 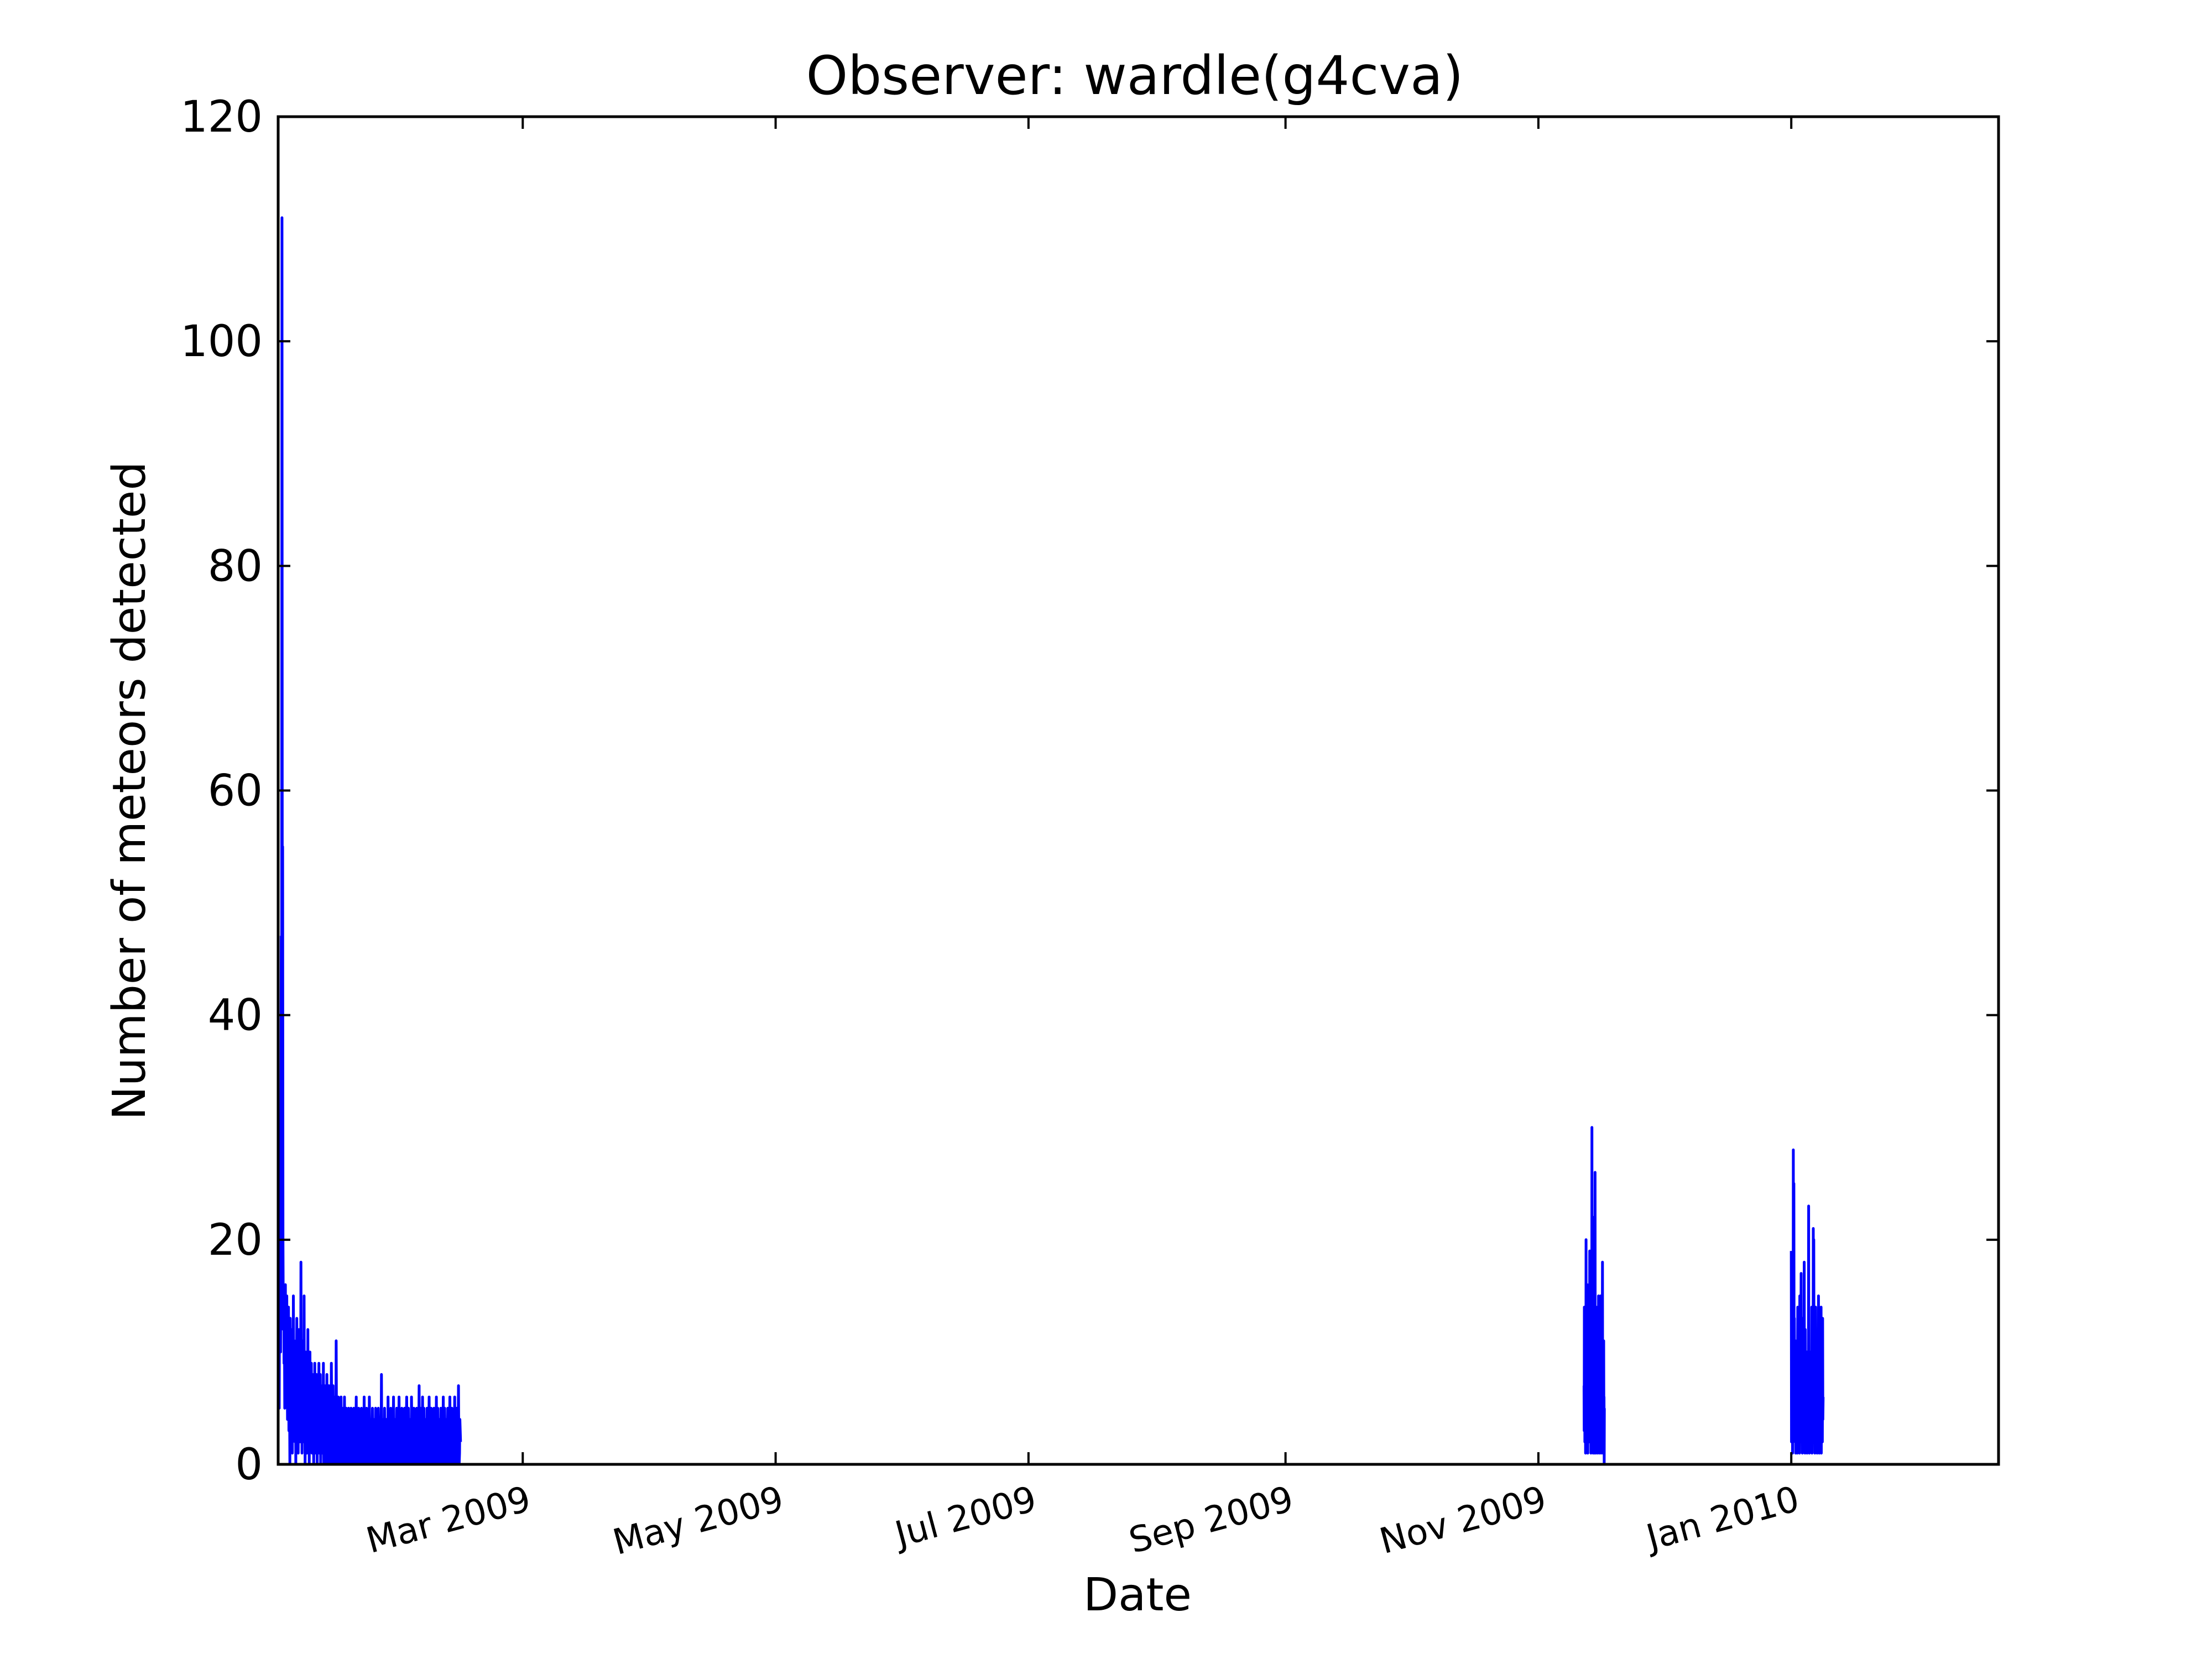 I want to click on y-tick-label: 100, so click(x=222, y=342).